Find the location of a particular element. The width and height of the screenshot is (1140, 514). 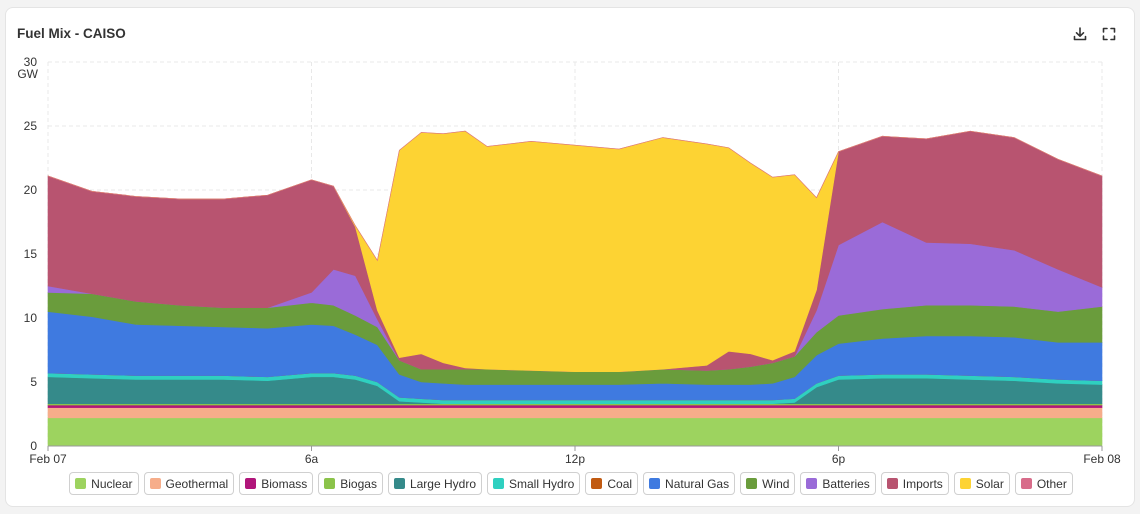

legend-item-nuclear: Nuclear is located at coordinates (104, 483).